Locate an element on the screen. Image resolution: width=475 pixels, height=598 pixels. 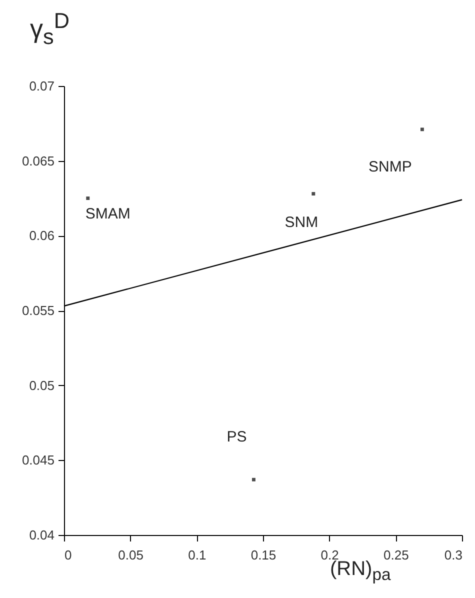
y-tick-label: 0.05 is located at coordinates (41, 385).